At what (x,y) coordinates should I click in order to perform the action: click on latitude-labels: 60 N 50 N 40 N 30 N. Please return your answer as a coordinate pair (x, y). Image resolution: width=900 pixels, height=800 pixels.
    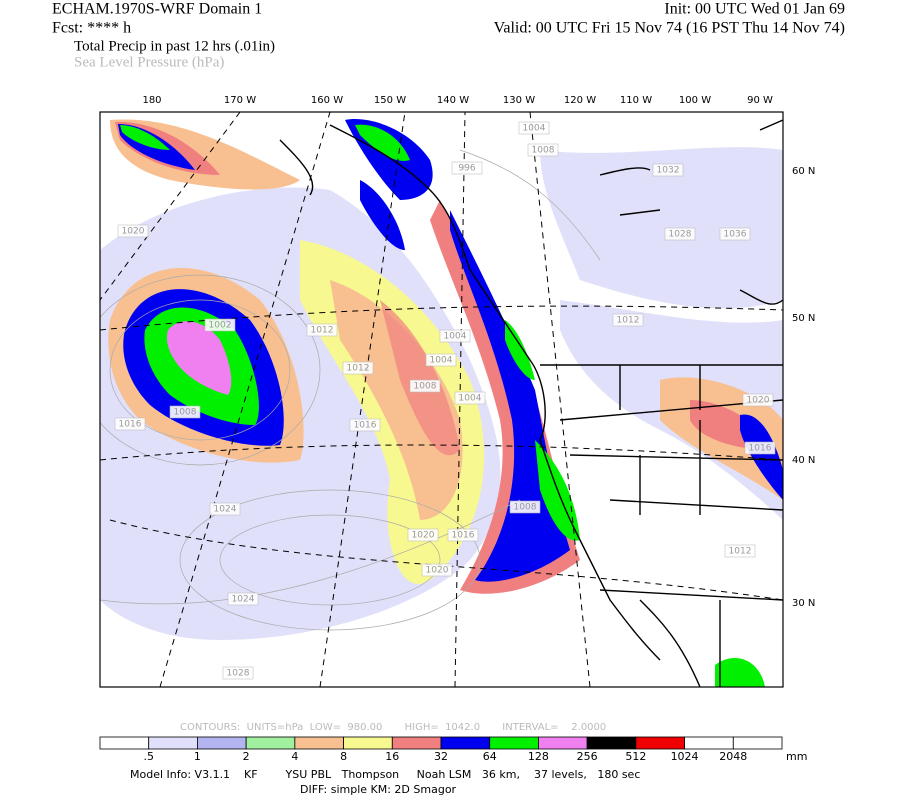
    Looking at the image, I should click on (803, 387).